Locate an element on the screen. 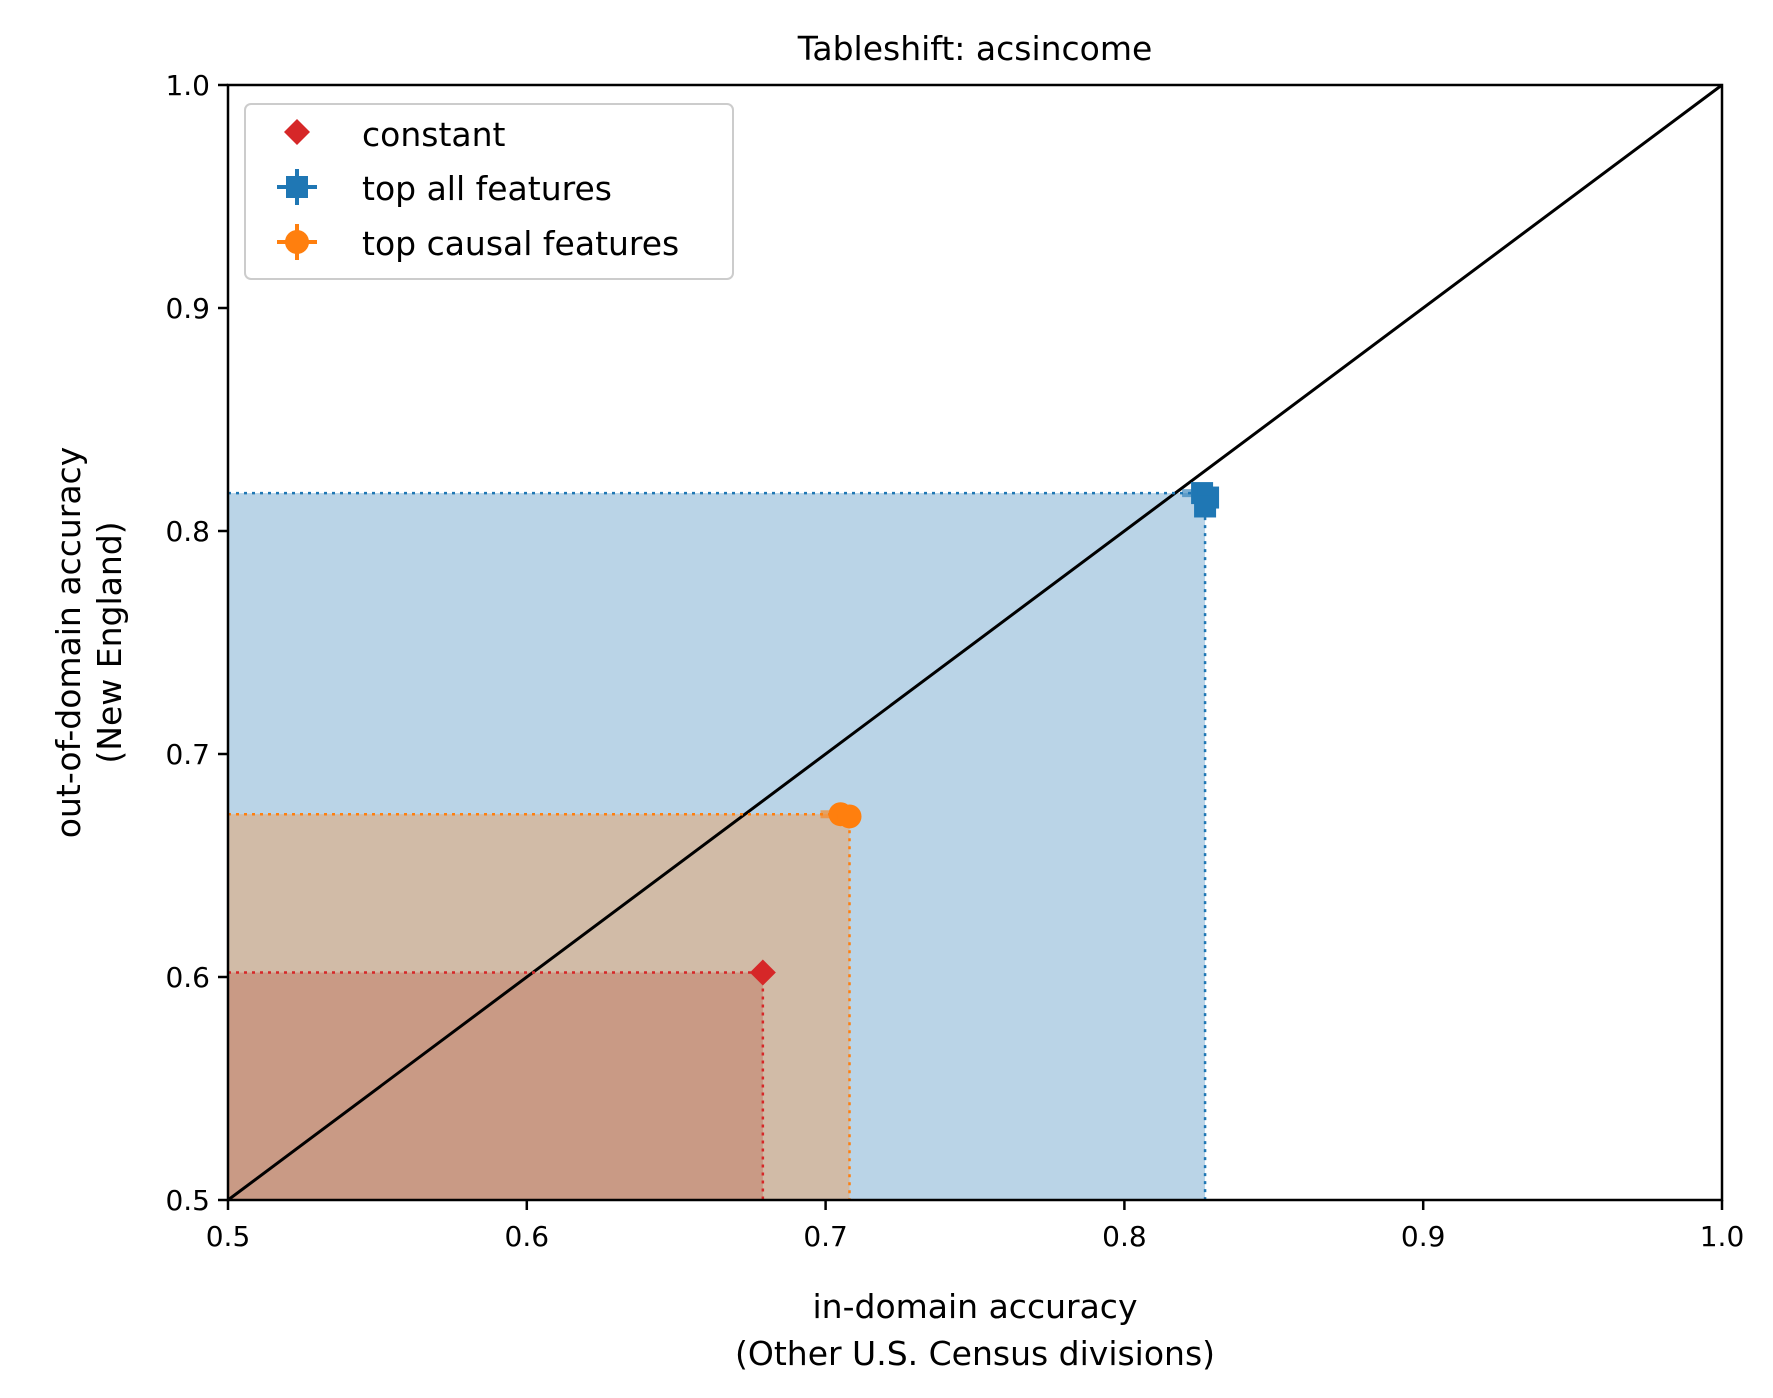  y-tick-label: 1.0 is located at coordinates (187, 85).